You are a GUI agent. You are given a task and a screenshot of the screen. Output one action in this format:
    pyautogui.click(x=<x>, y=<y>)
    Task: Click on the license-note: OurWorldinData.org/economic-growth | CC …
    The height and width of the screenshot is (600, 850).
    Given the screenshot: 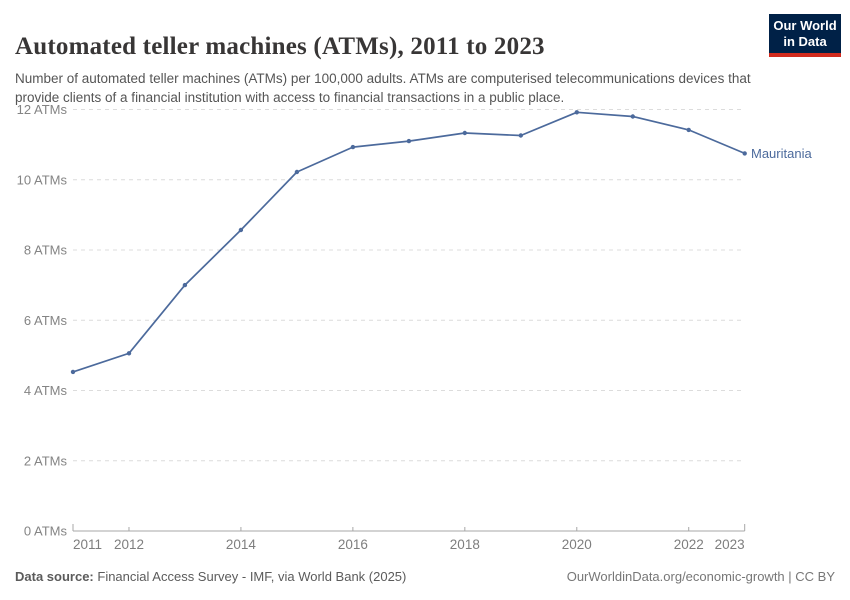 What is the action you would take?
    pyautogui.click(x=700, y=576)
    